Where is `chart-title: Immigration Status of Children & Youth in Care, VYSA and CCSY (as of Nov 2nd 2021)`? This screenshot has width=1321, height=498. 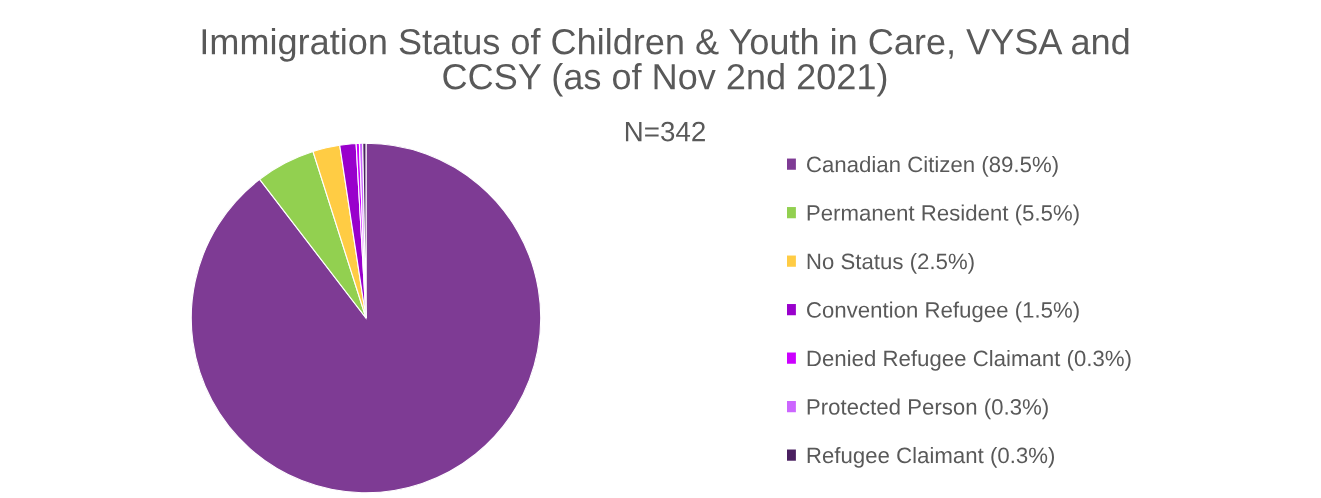
chart-title: Immigration Status of Children & Youth in Care, VYSA and CCSY (as of Nov 2nd 2021) is located at coordinates (665, 62).